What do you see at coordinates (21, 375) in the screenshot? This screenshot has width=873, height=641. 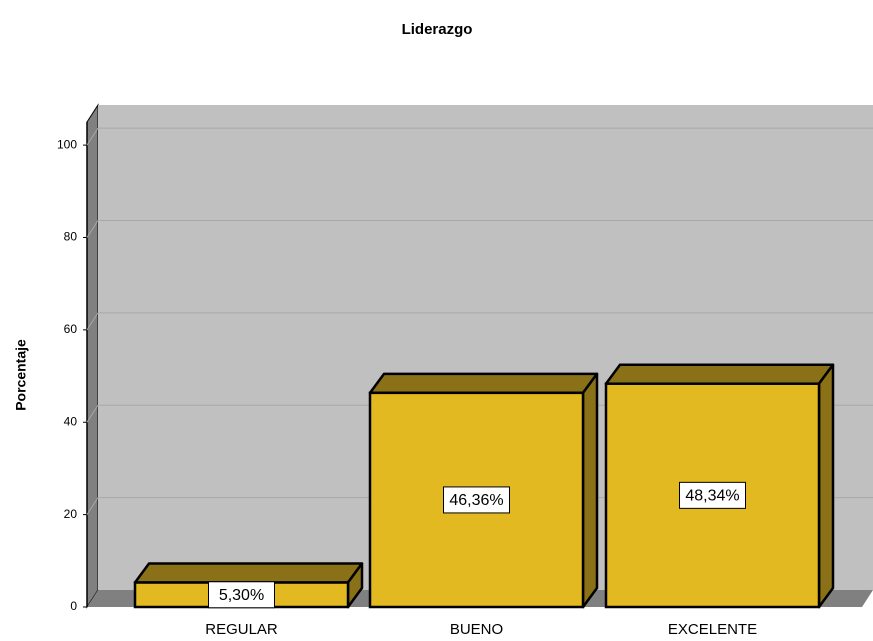 I see `y-axis-label: Porcentaje` at bounding box center [21, 375].